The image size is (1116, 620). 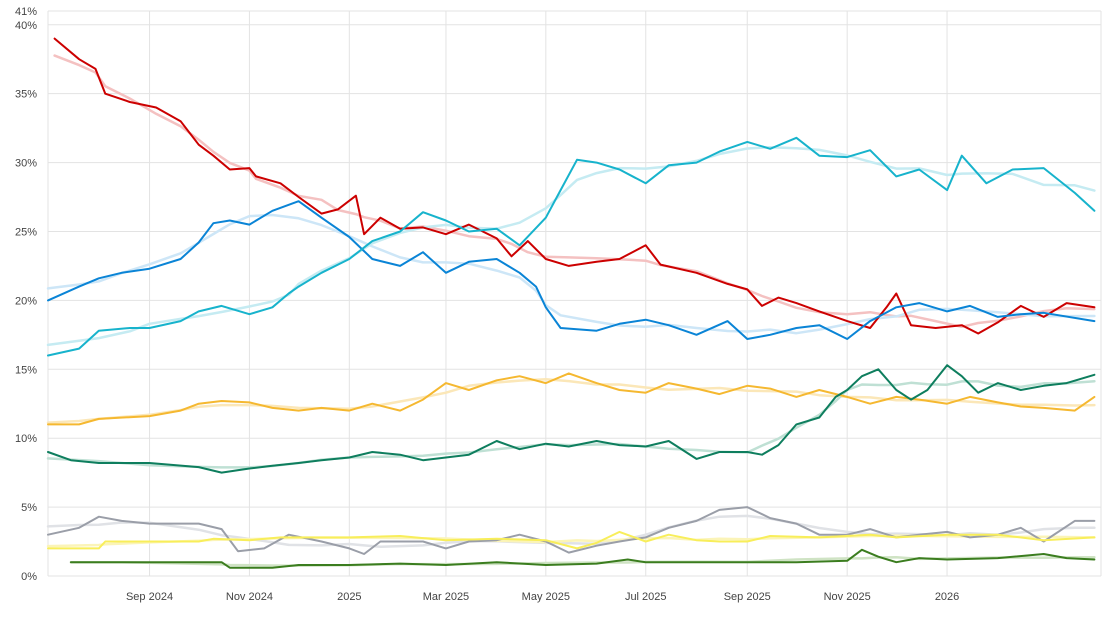 I want to click on y-axis-ticks: 0% 5% 10% 15% 20% 25% 30% 35% 40% 41%, so click(x=26, y=294).